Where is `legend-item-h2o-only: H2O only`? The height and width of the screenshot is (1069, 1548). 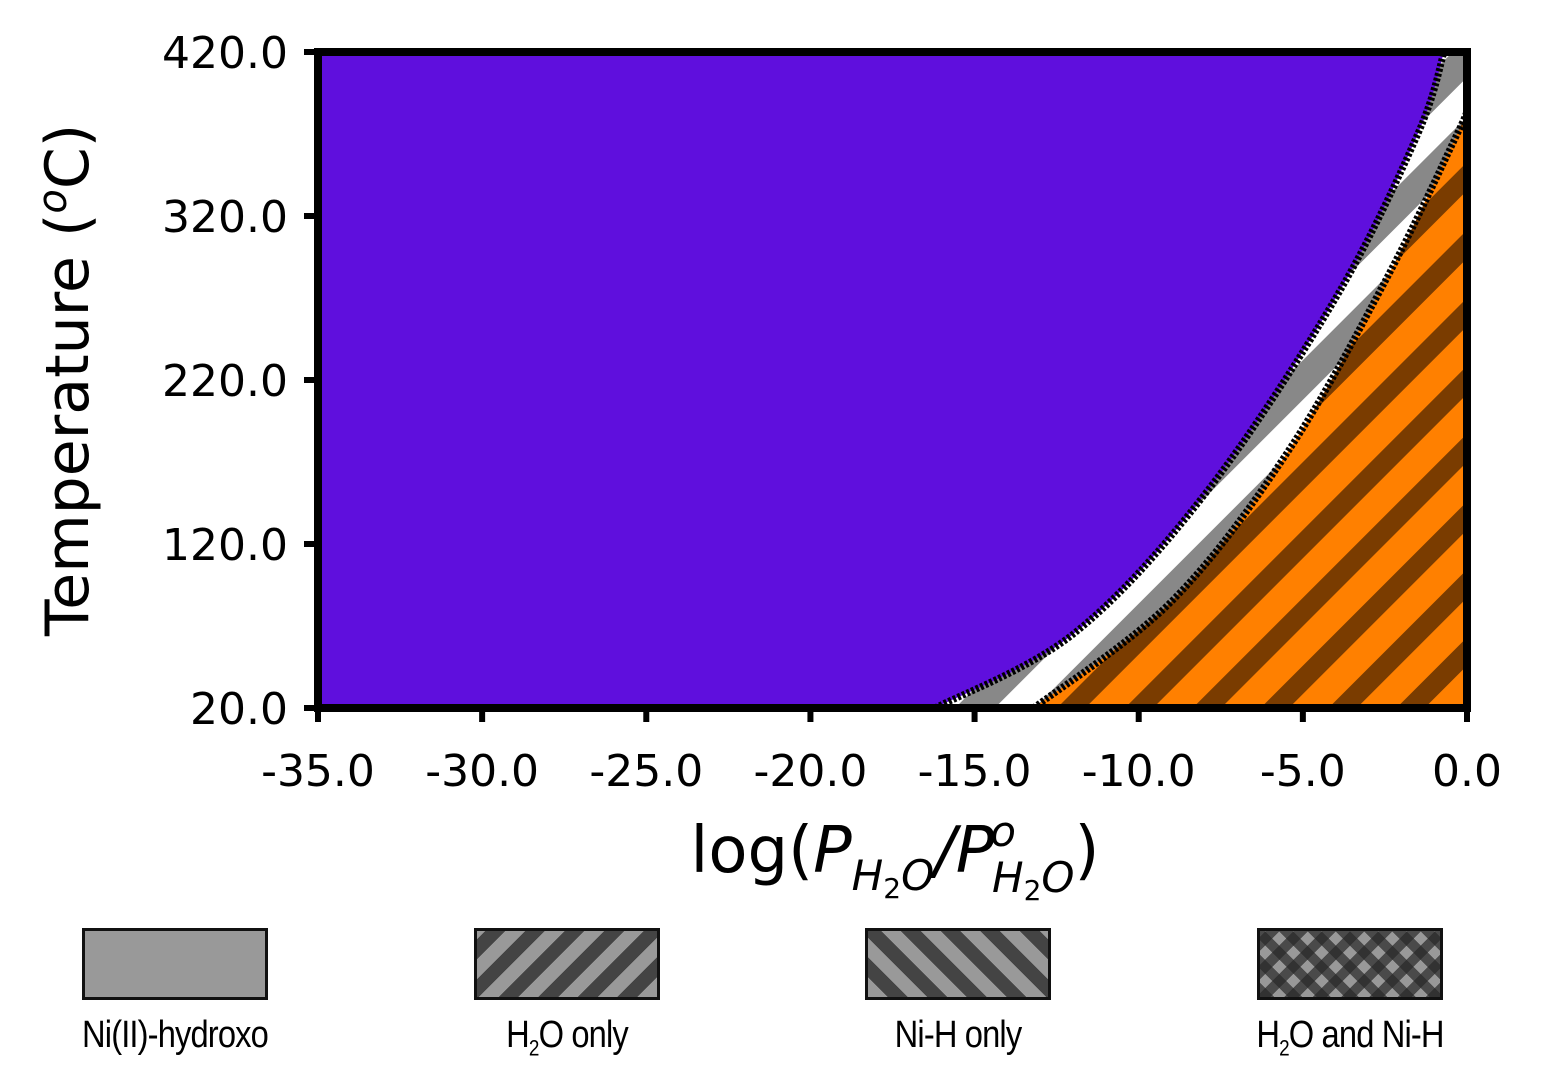
legend-item-h2o-only: H2O only is located at coordinates (567, 991).